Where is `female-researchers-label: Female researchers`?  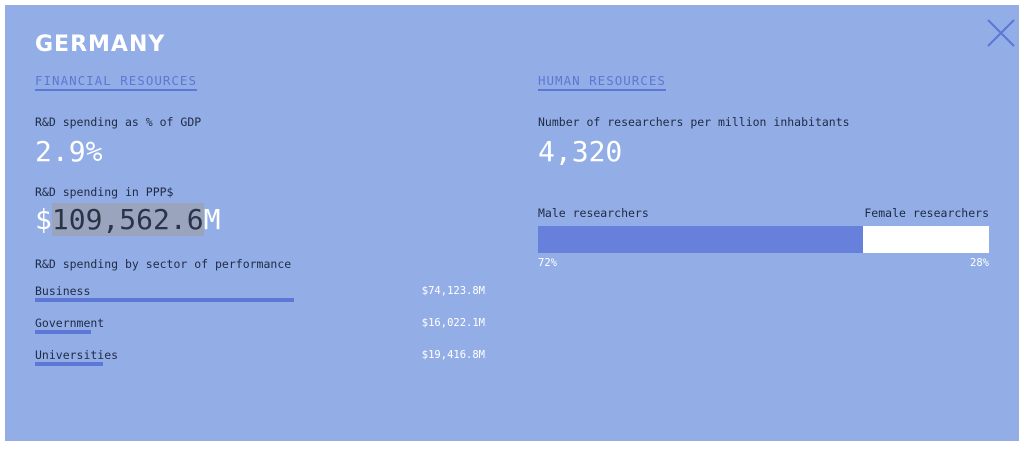
female-researchers-label: Female researchers is located at coordinates (926, 213).